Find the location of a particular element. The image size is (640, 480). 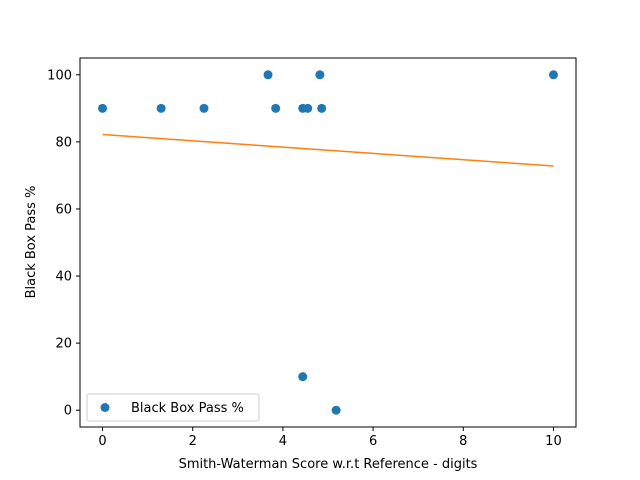

y-tick-label: 100 is located at coordinates (59, 75).